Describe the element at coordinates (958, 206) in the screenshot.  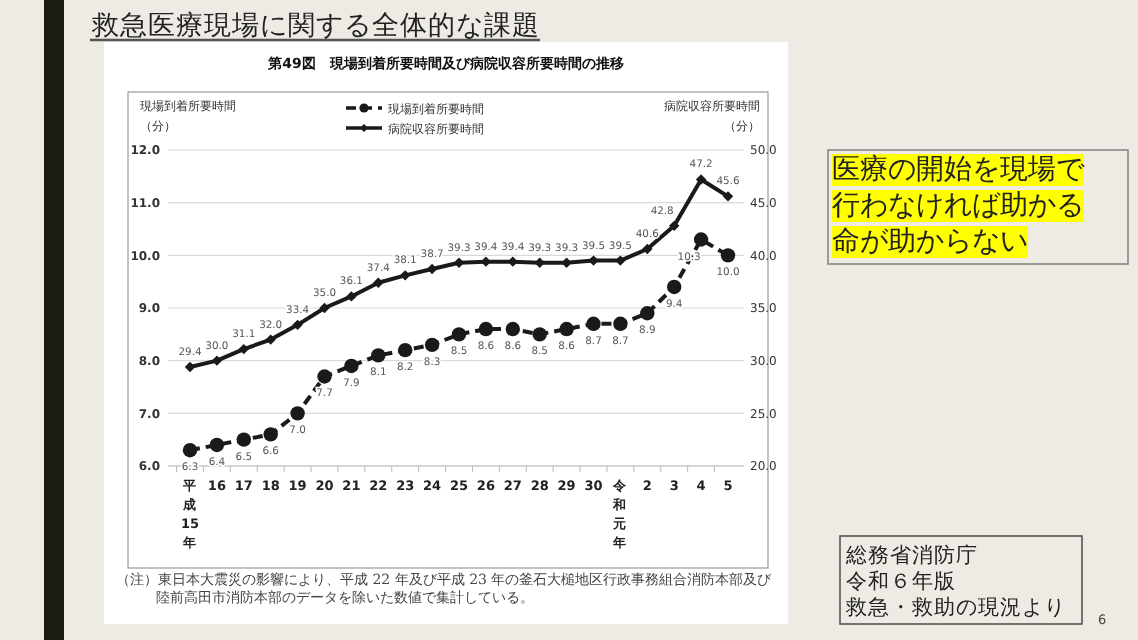
I see `text: 医療の開始を現場で行わなければ助かる命が助からない` at that location.